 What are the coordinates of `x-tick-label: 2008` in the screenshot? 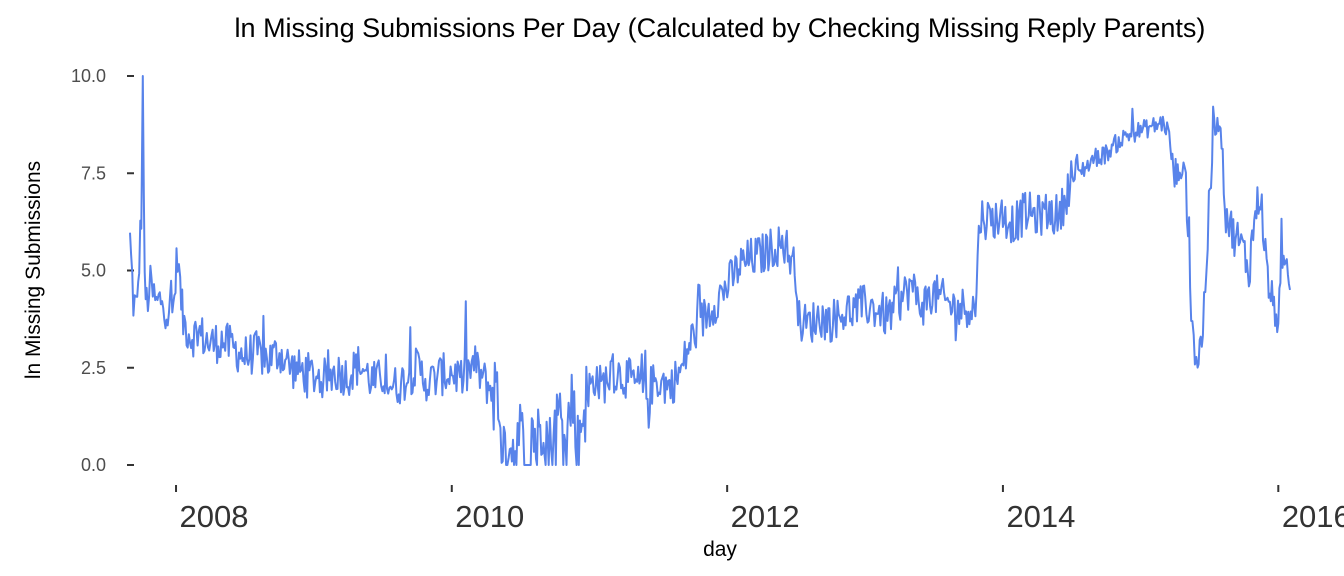 It's located at (214, 516).